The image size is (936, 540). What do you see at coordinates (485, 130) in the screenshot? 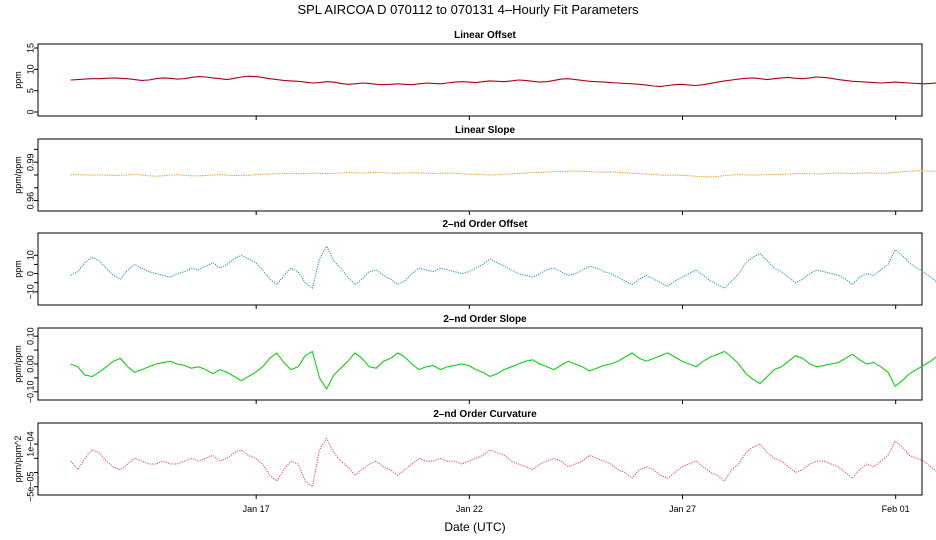
I see `panel-title-linear-slope: Linear Slope` at bounding box center [485, 130].